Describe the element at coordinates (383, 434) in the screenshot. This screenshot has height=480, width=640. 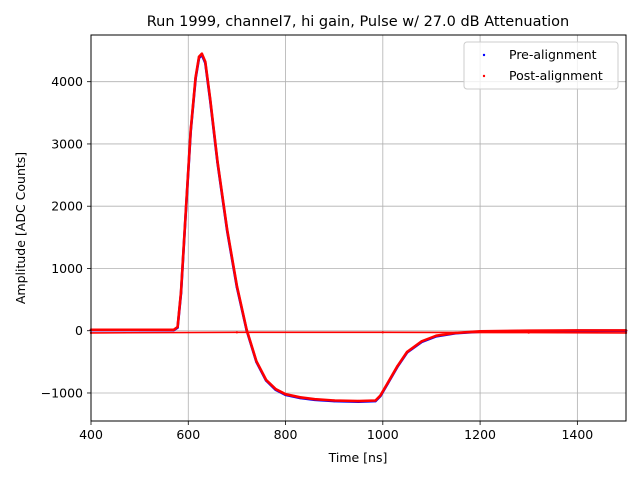
I see `x-tick-label: 1000` at that location.